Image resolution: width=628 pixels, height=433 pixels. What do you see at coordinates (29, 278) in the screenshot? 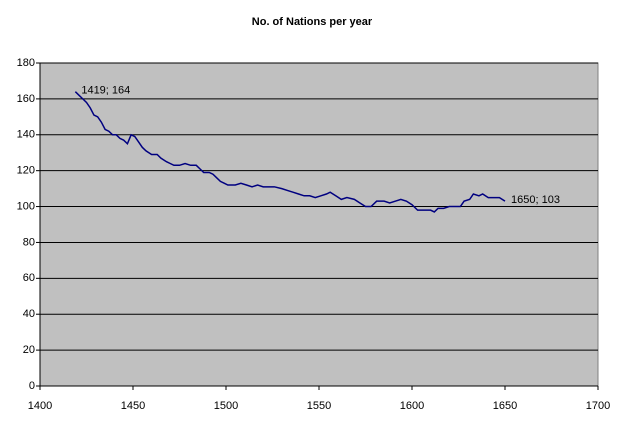
I see `y-tick-label: 60` at bounding box center [29, 278].